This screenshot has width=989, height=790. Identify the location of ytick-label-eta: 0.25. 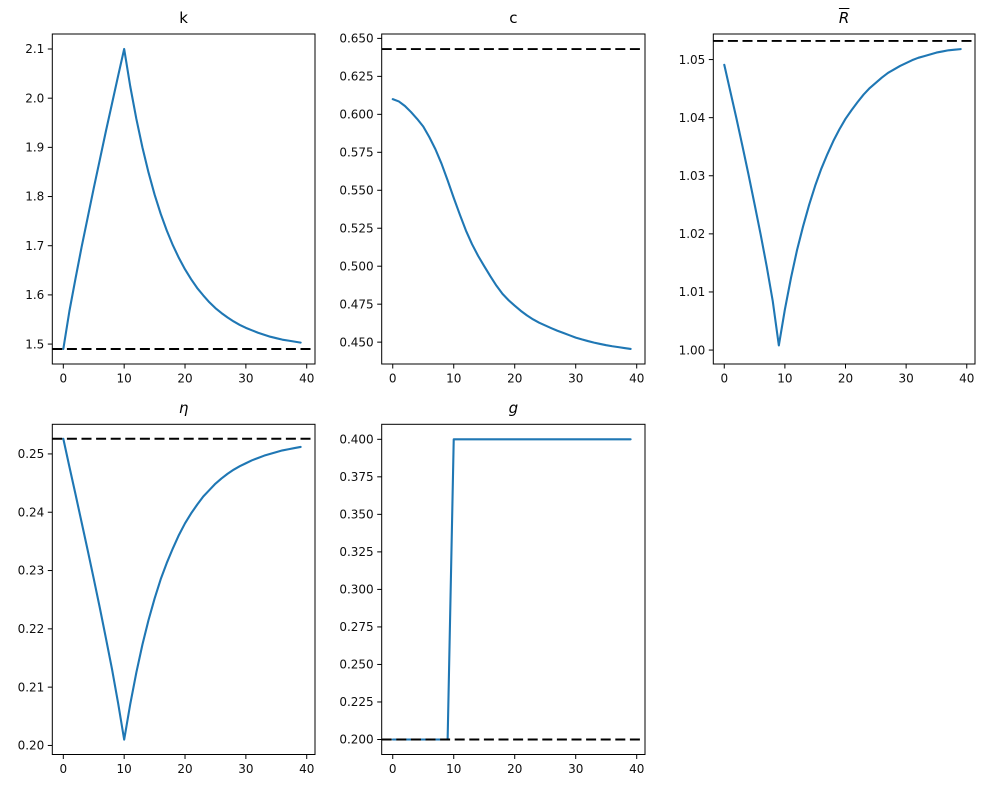
(31, 454).